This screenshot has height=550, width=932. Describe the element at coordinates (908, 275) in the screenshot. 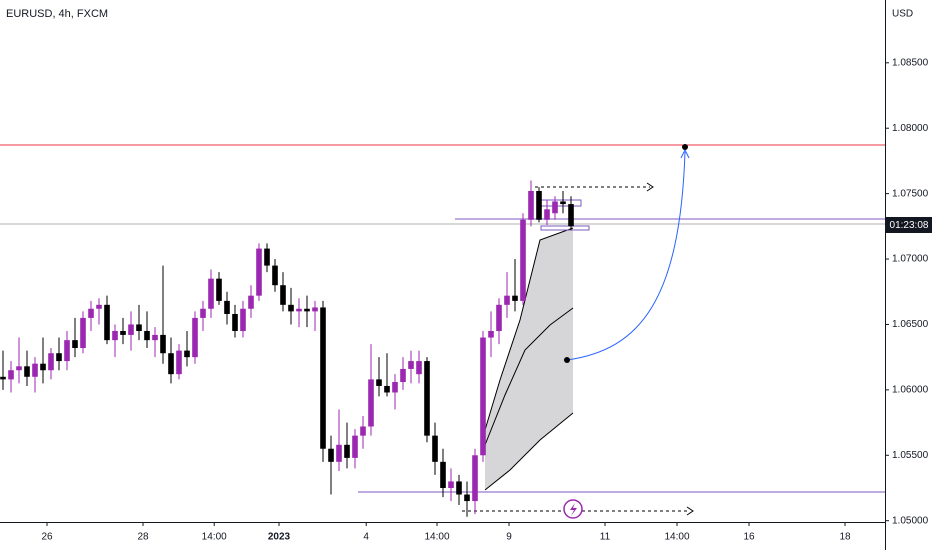

I see `price-axis-panel` at that location.